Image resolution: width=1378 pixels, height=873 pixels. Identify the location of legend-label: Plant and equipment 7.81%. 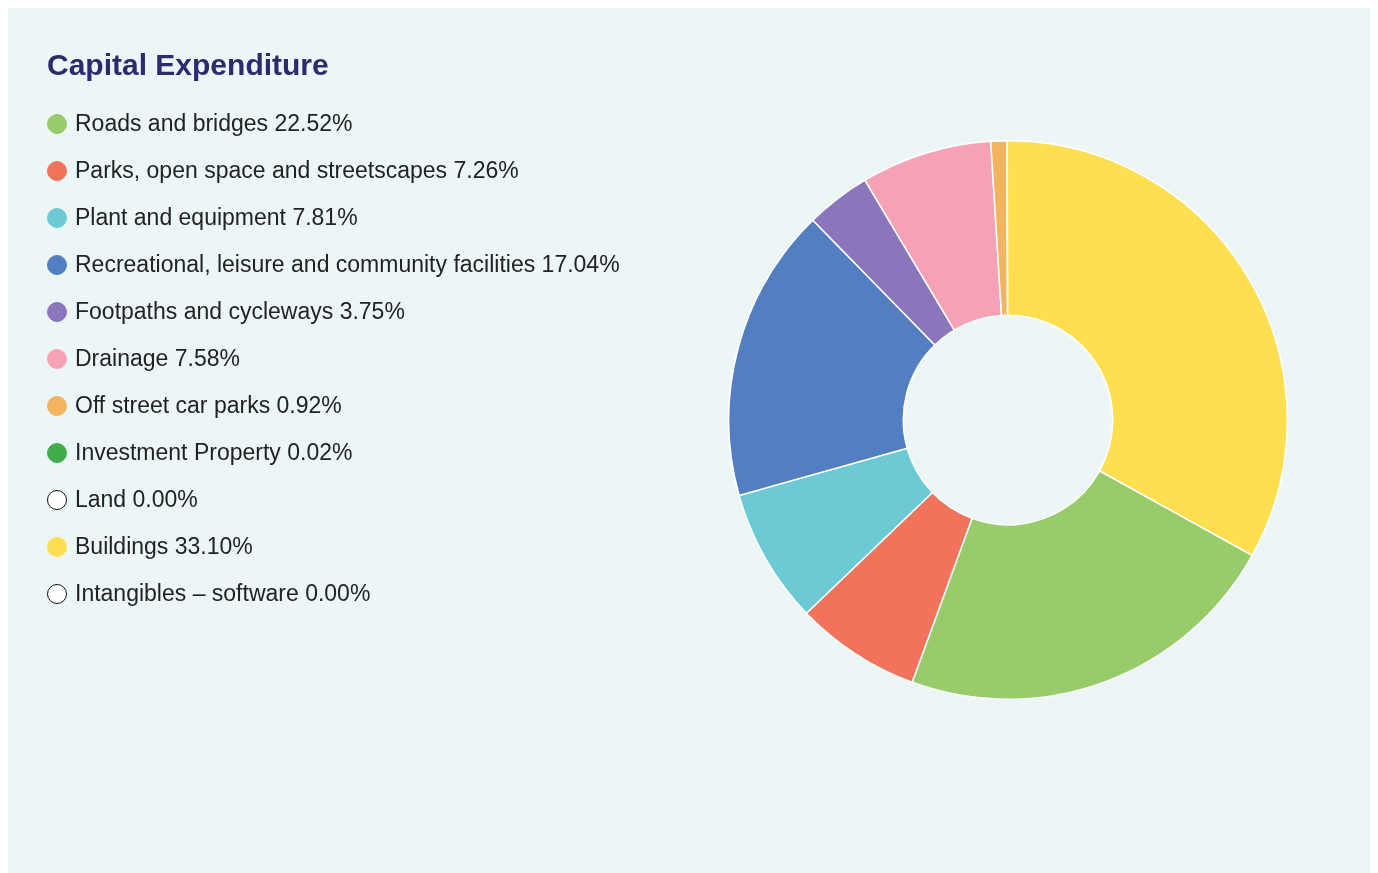
(216, 217).